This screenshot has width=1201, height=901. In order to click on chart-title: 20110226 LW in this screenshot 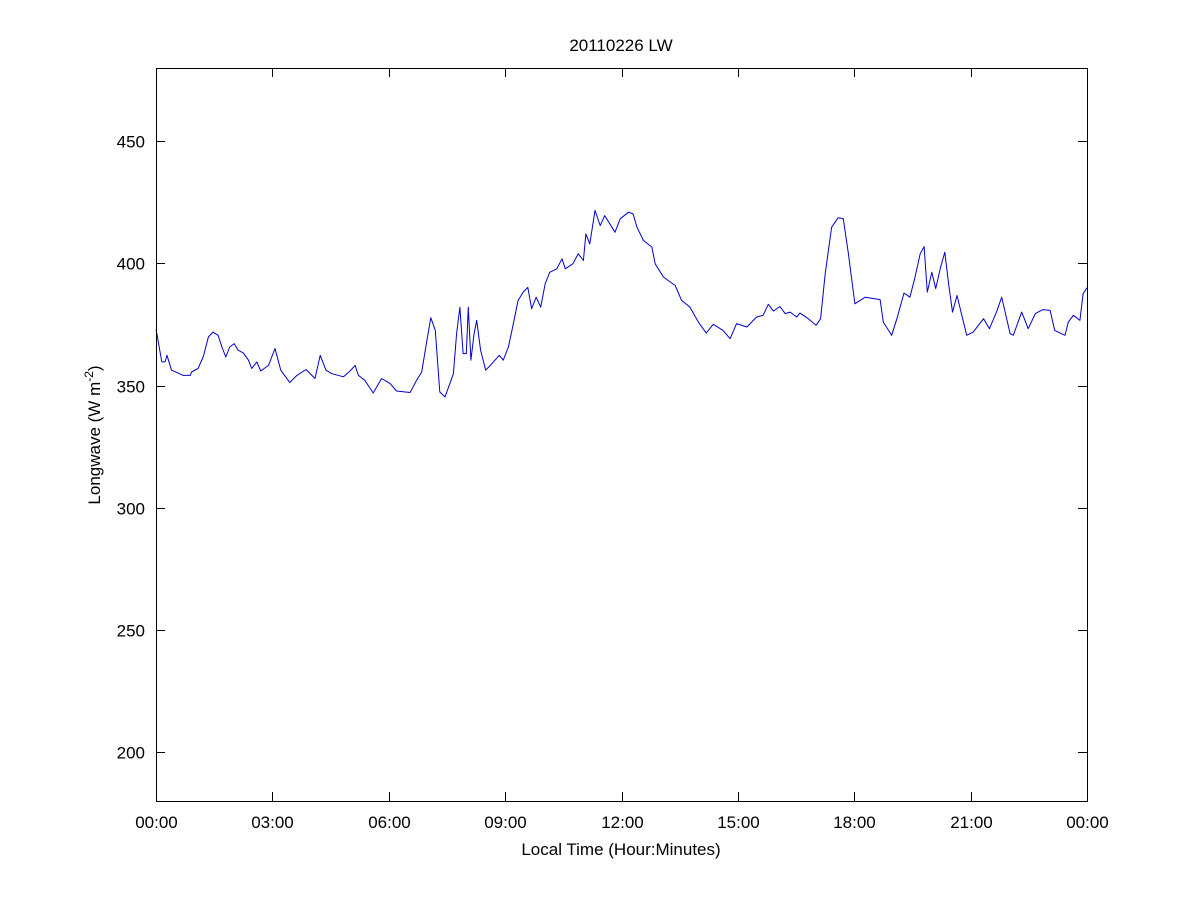, I will do `click(620, 45)`.